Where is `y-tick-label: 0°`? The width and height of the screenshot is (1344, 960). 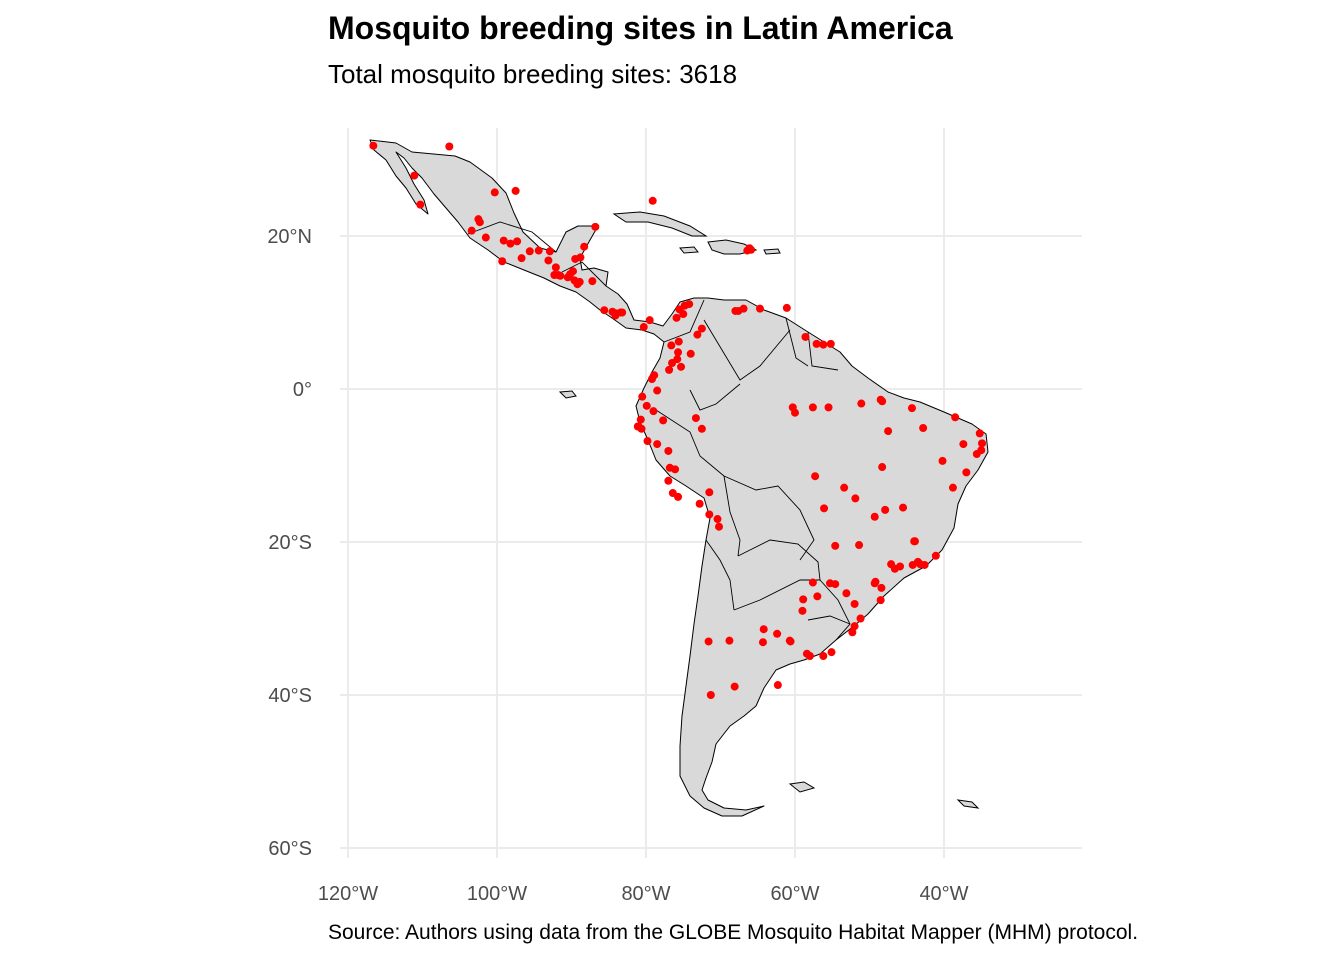 y-tick-label: 0° is located at coordinates (302, 390).